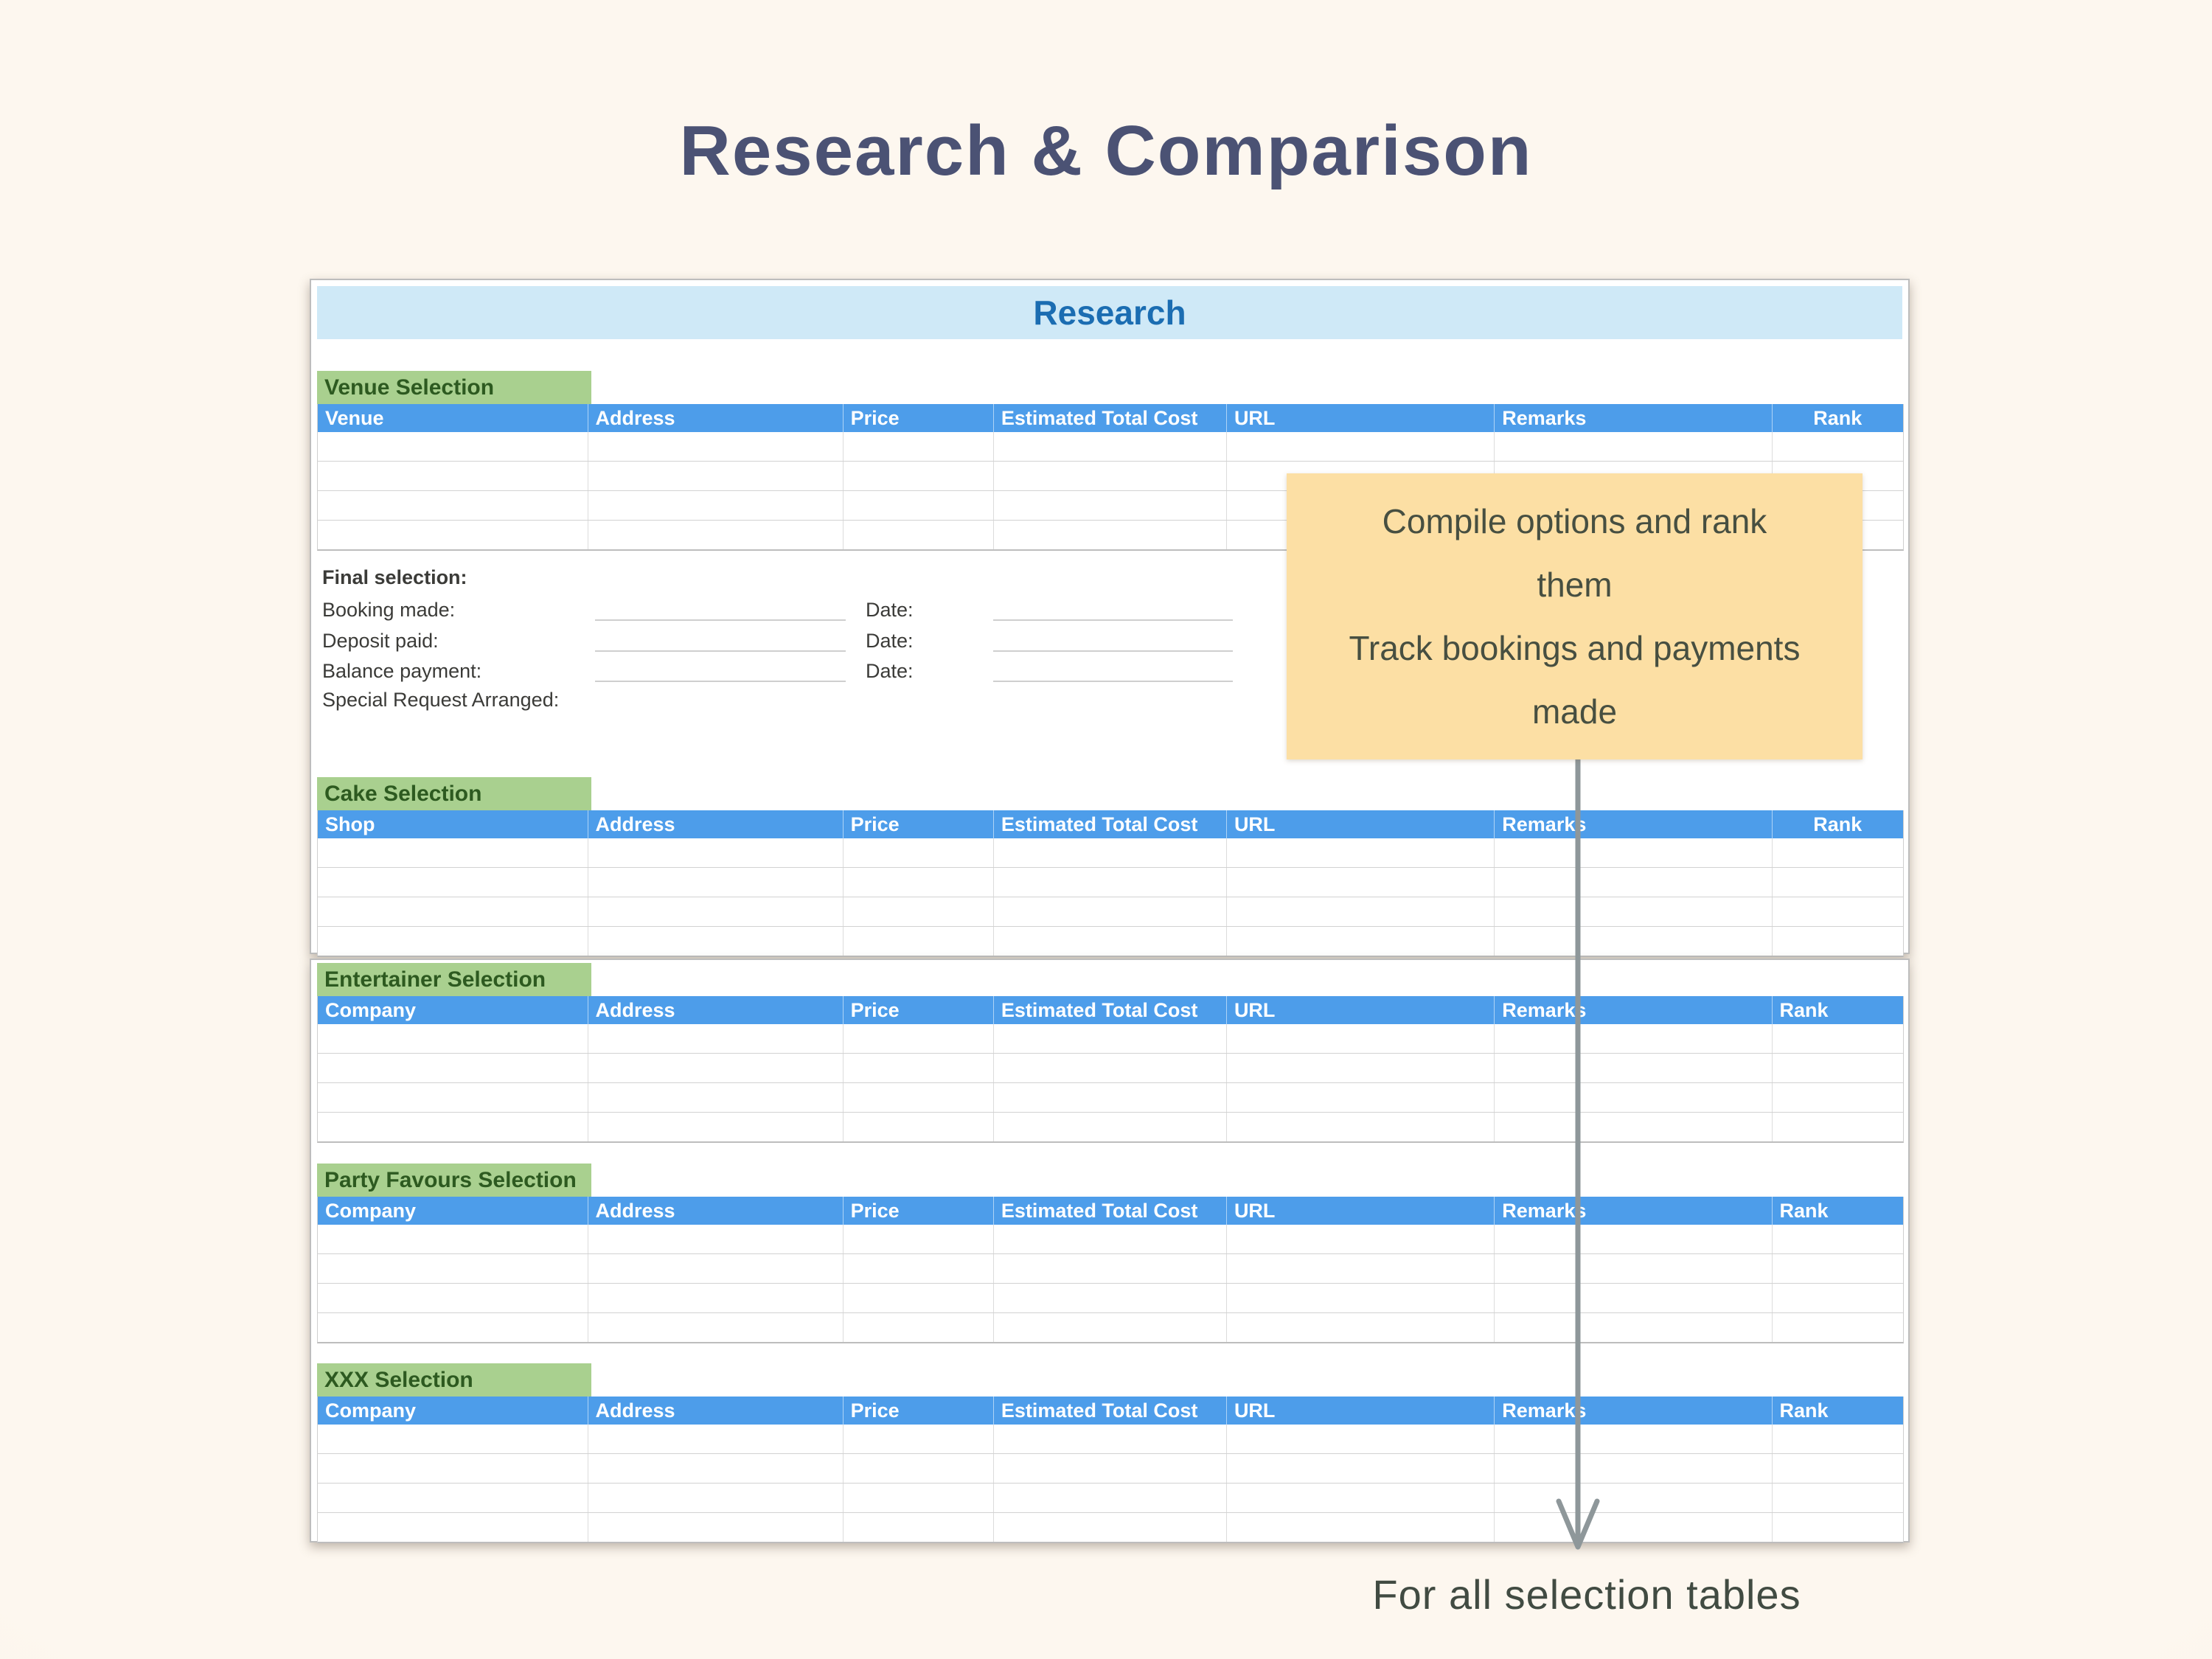 This screenshot has height=1659, width=2212. What do you see at coordinates (720, 609) in the screenshot?
I see `booking-made-input` at bounding box center [720, 609].